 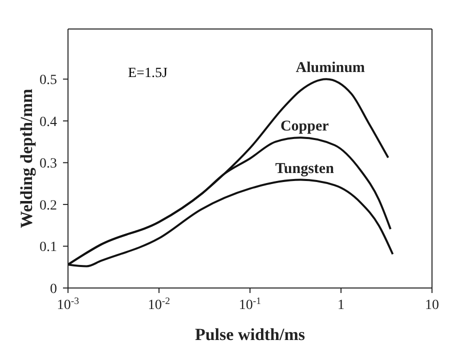 I want to click on x-tick-label: 1, so click(x=341, y=305).